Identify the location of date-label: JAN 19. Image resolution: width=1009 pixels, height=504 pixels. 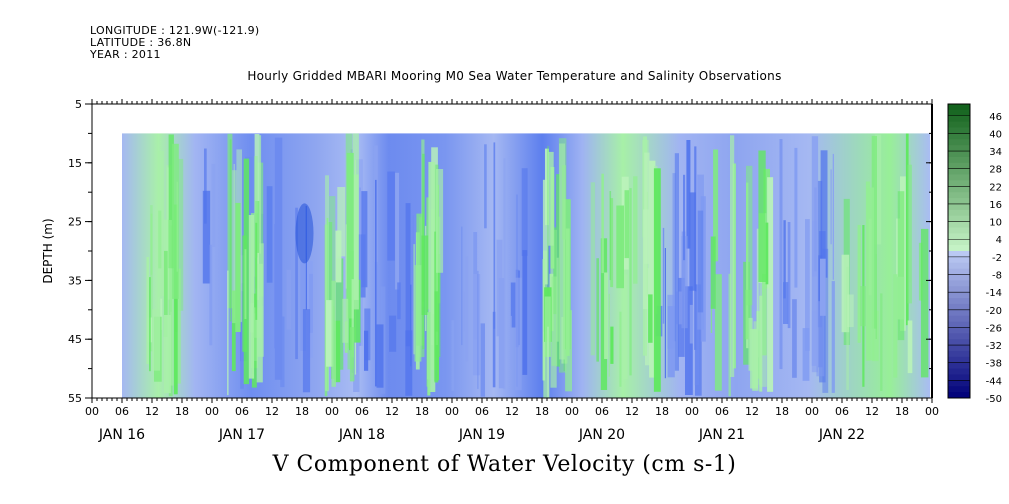
(481, 435).